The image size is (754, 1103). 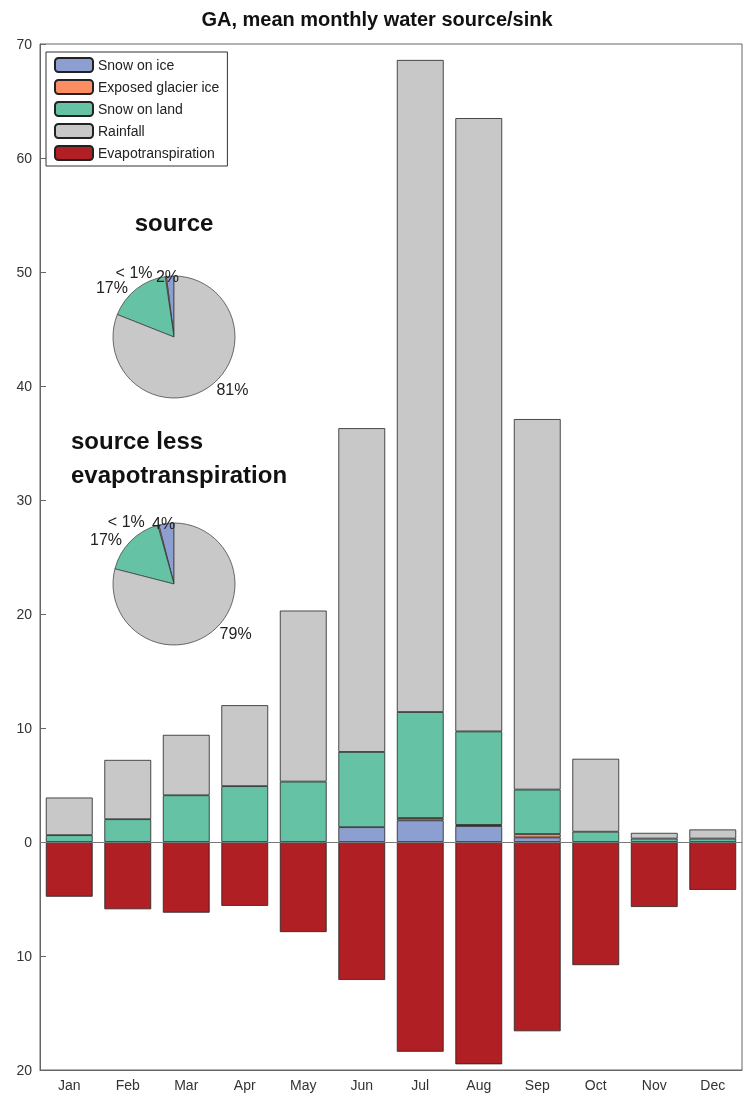 I want to click on data-label: 2%, so click(x=167, y=276).